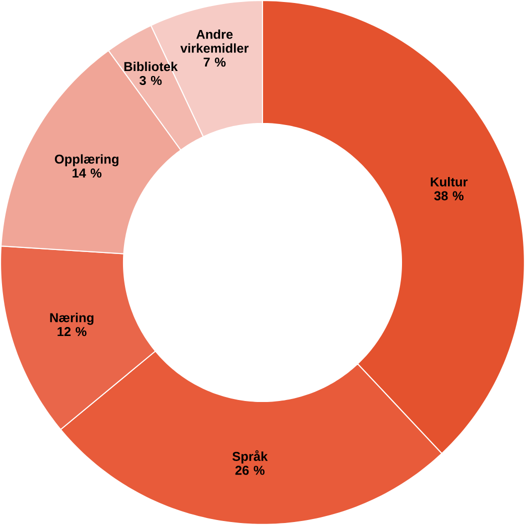 This screenshot has width=525, height=525. What do you see at coordinates (151, 67) in the screenshot?
I see `slice-label: Bibliotek` at bounding box center [151, 67].